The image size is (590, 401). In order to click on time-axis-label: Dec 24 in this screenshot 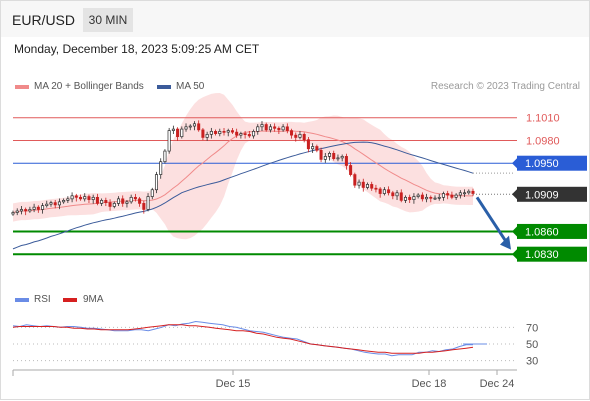, I will do `click(497, 384)`.